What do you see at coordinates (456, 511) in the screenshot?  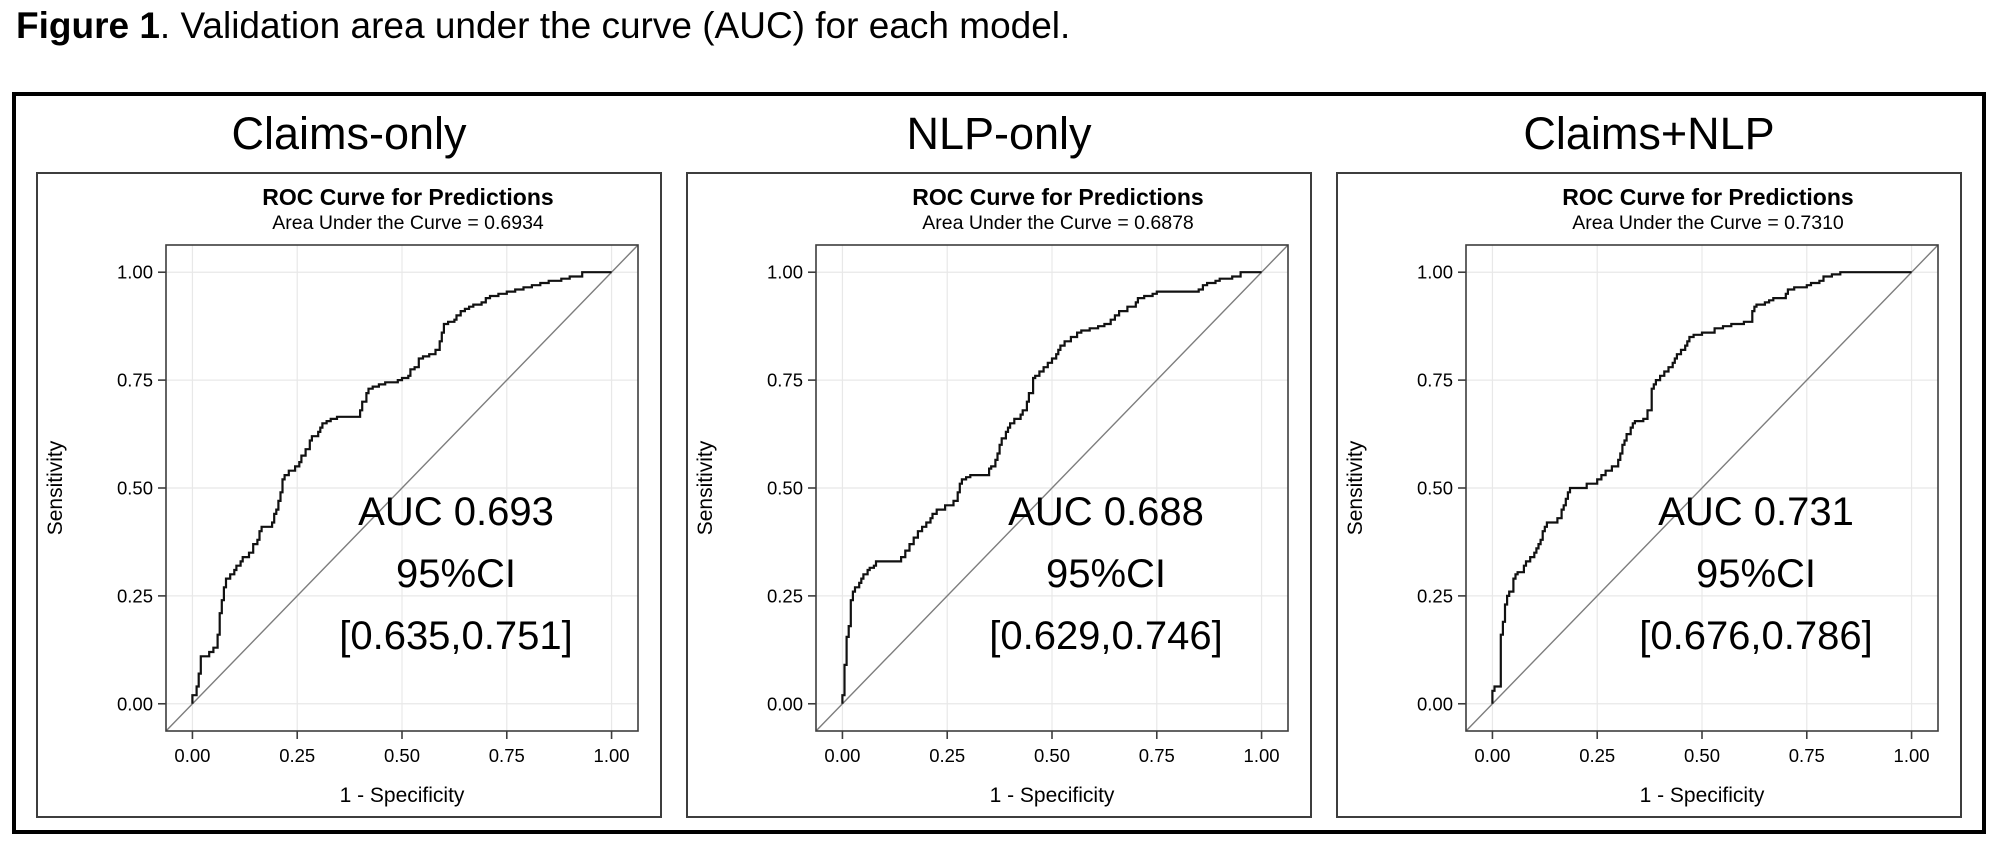 I see `auc-value: AUC 0.693` at bounding box center [456, 511].